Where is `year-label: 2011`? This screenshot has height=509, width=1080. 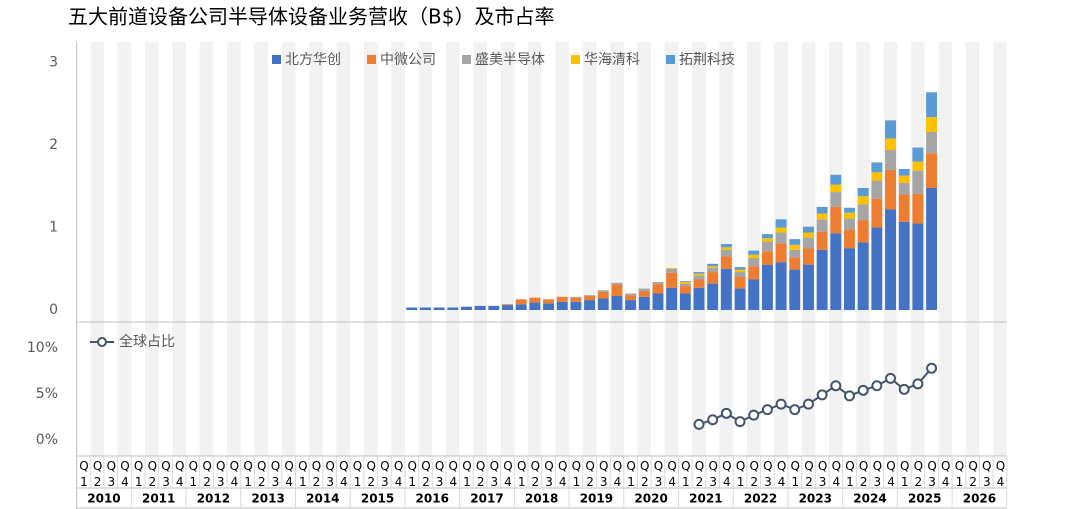
year-label: 2011 is located at coordinates (158, 499).